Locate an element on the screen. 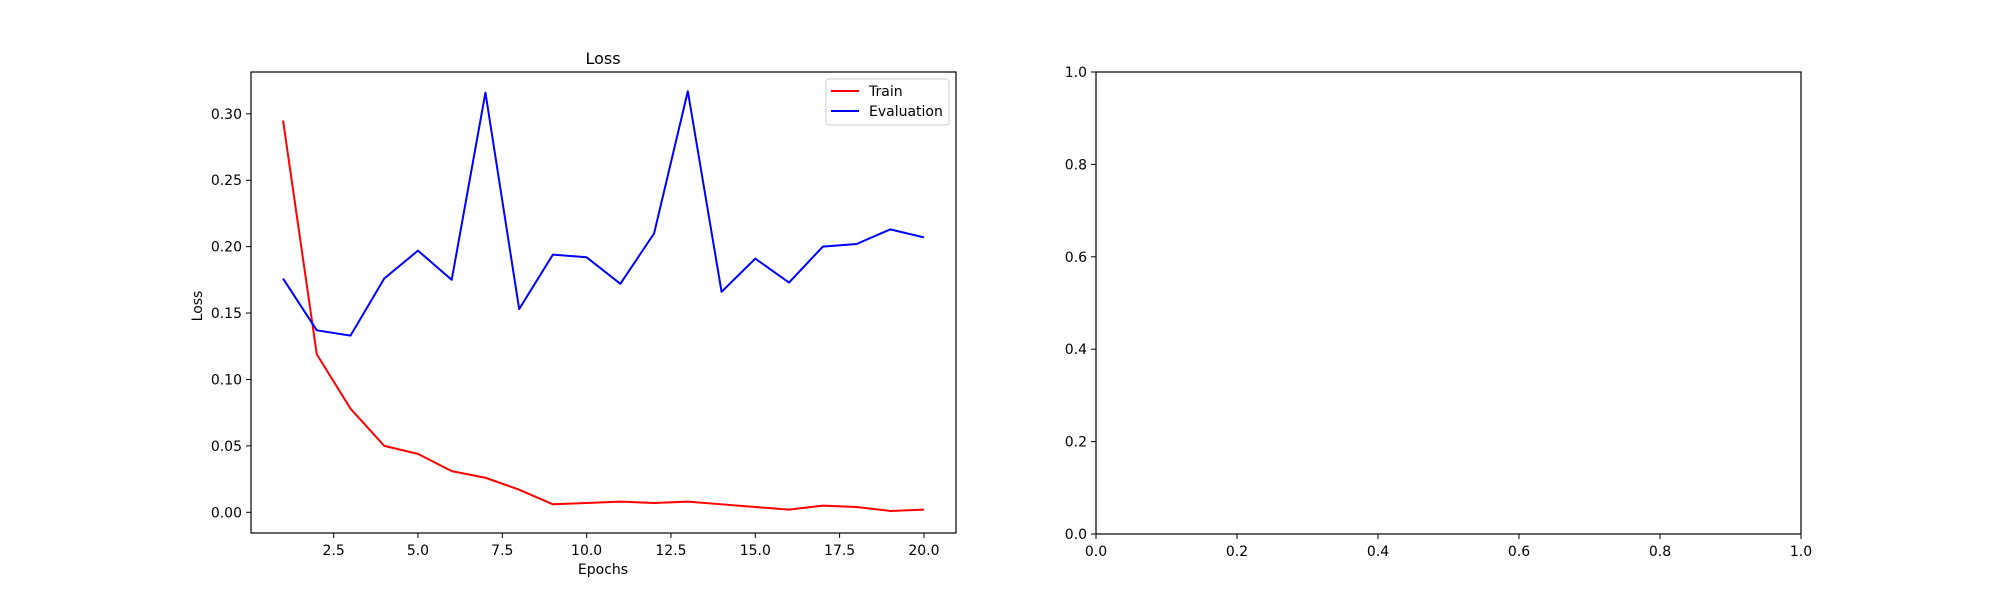 This screenshot has height=600, width=2000. y-tick-label: 0.05 is located at coordinates (226, 447).